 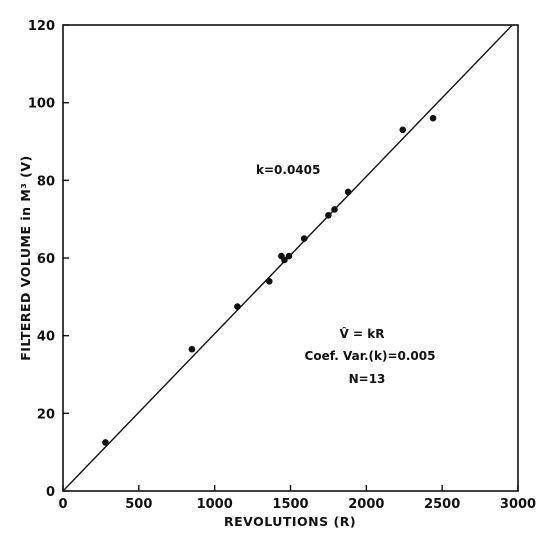 What do you see at coordinates (518, 504) in the screenshot?
I see `x-tick-label: 3000` at bounding box center [518, 504].